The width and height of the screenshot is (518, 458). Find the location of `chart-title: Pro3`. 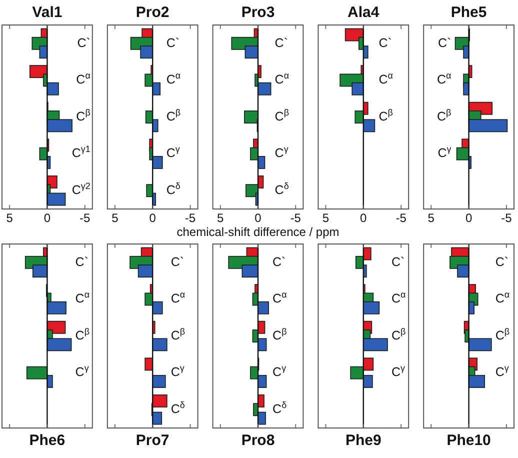

chart-title: Pro3 is located at coordinates (258, 12).